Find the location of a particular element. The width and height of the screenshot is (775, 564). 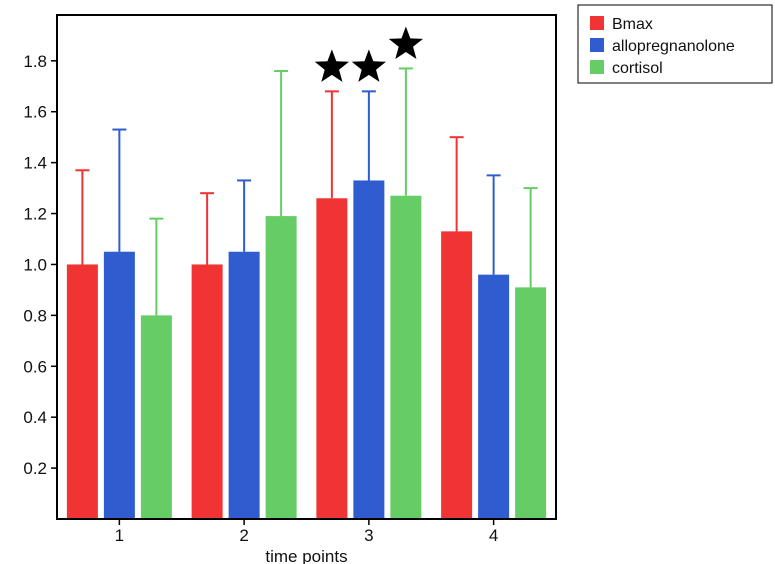

legend-box is located at coordinates (675, 44).